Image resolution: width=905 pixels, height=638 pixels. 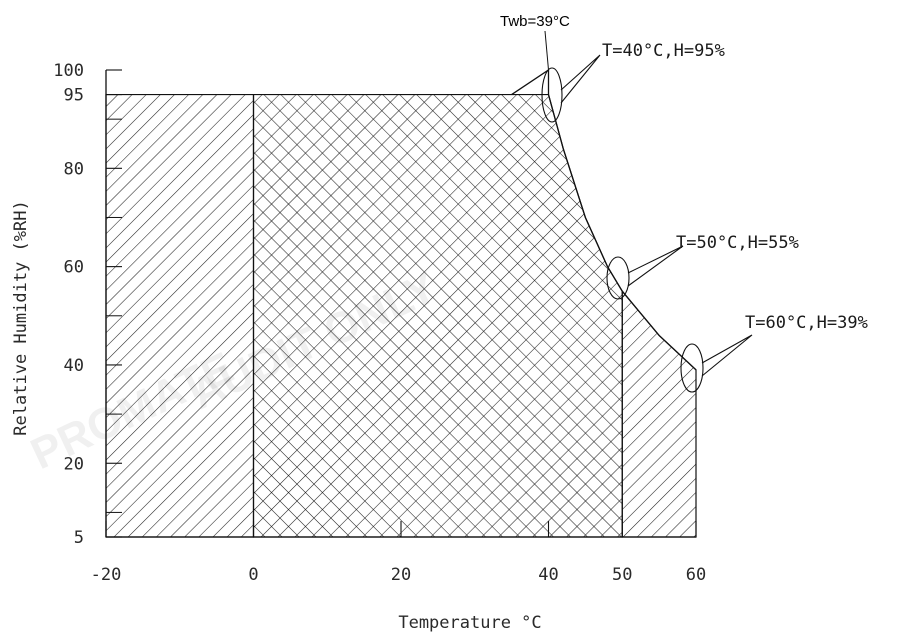 What do you see at coordinates (398, 553) in the screenshot?
I see `x-axis-ticks: -20 0 20 40 50 60` at bounding box center [398, 553].